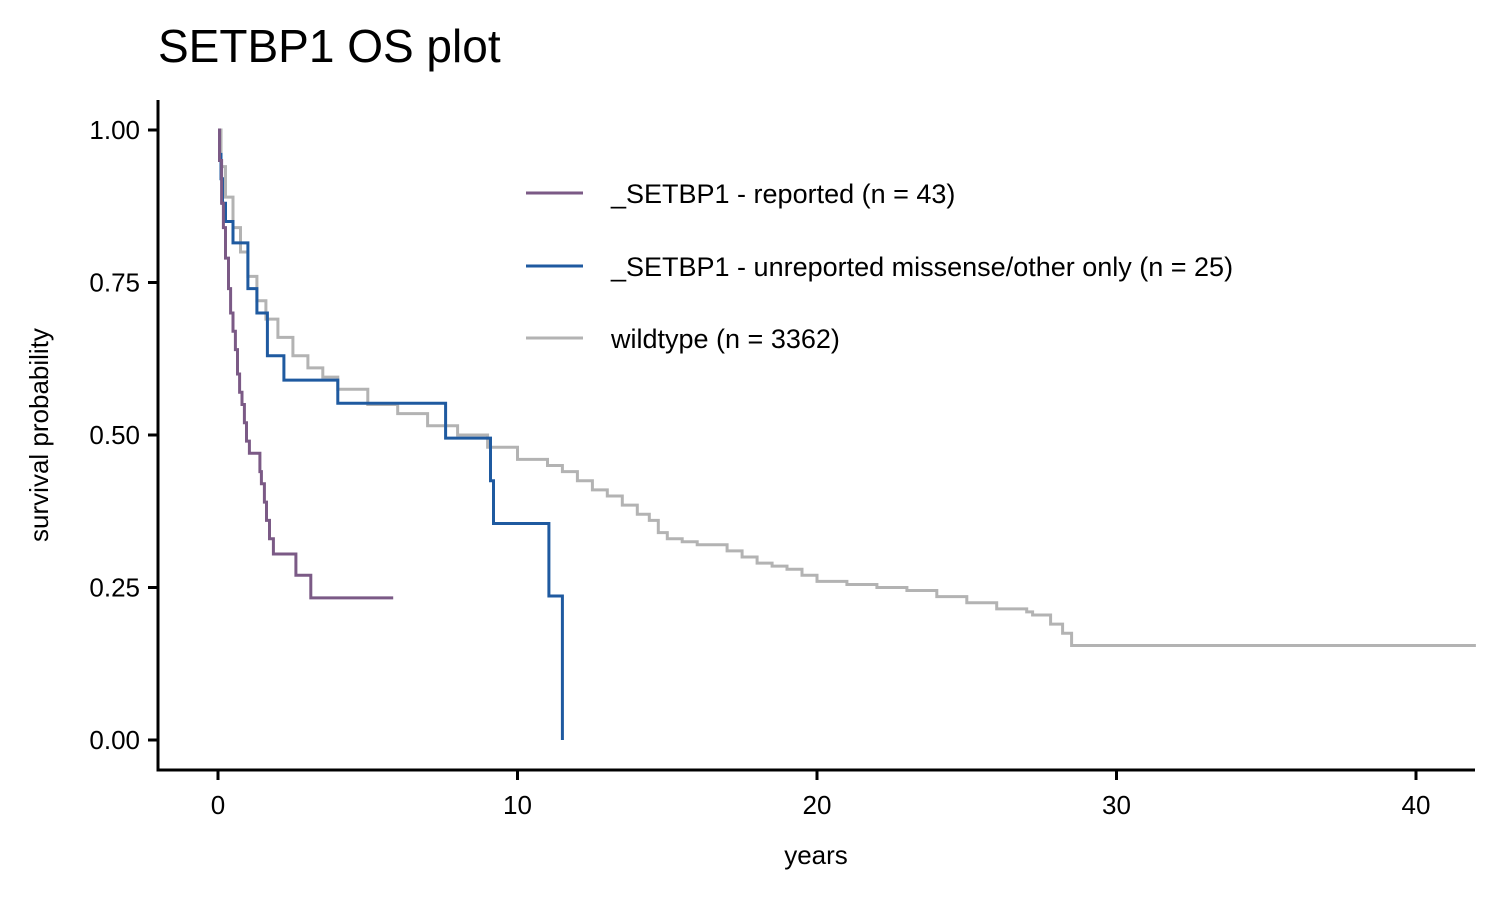 The width and height of the screenshot is (1500, 900). What do you see at coordinates (218, 805) in the screenshot?
I see `x-tick-label: 0` at bounding box center [218, 805].